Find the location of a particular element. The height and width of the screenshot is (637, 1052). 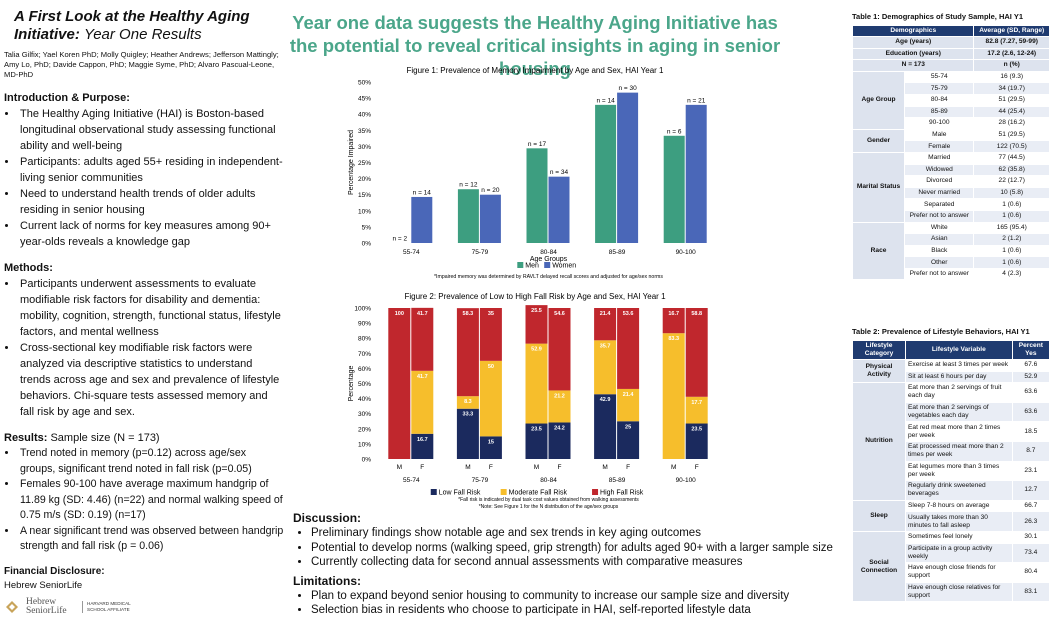

table-row: 75-79 34 (19.7) is located at coordinates (951, 88).